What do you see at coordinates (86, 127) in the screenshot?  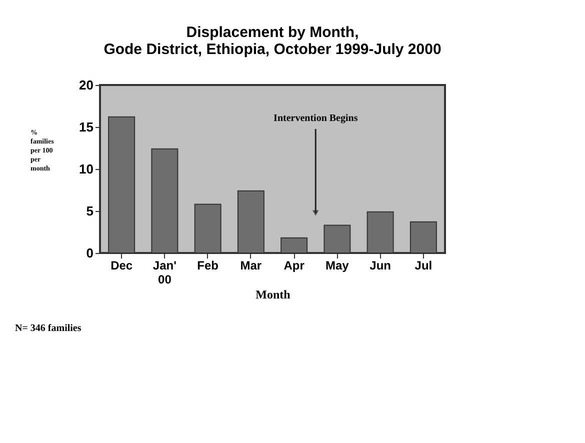 I see `y-tick-label: 15` at bounding box center [86, 127].